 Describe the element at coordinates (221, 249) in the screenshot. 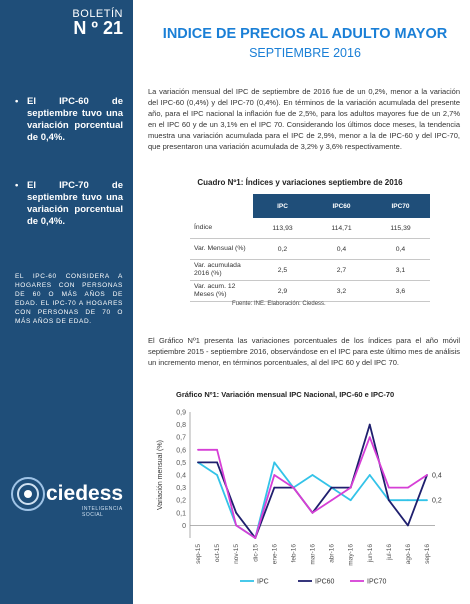

I see `row-label: Var. Mensual (%)` at that location.